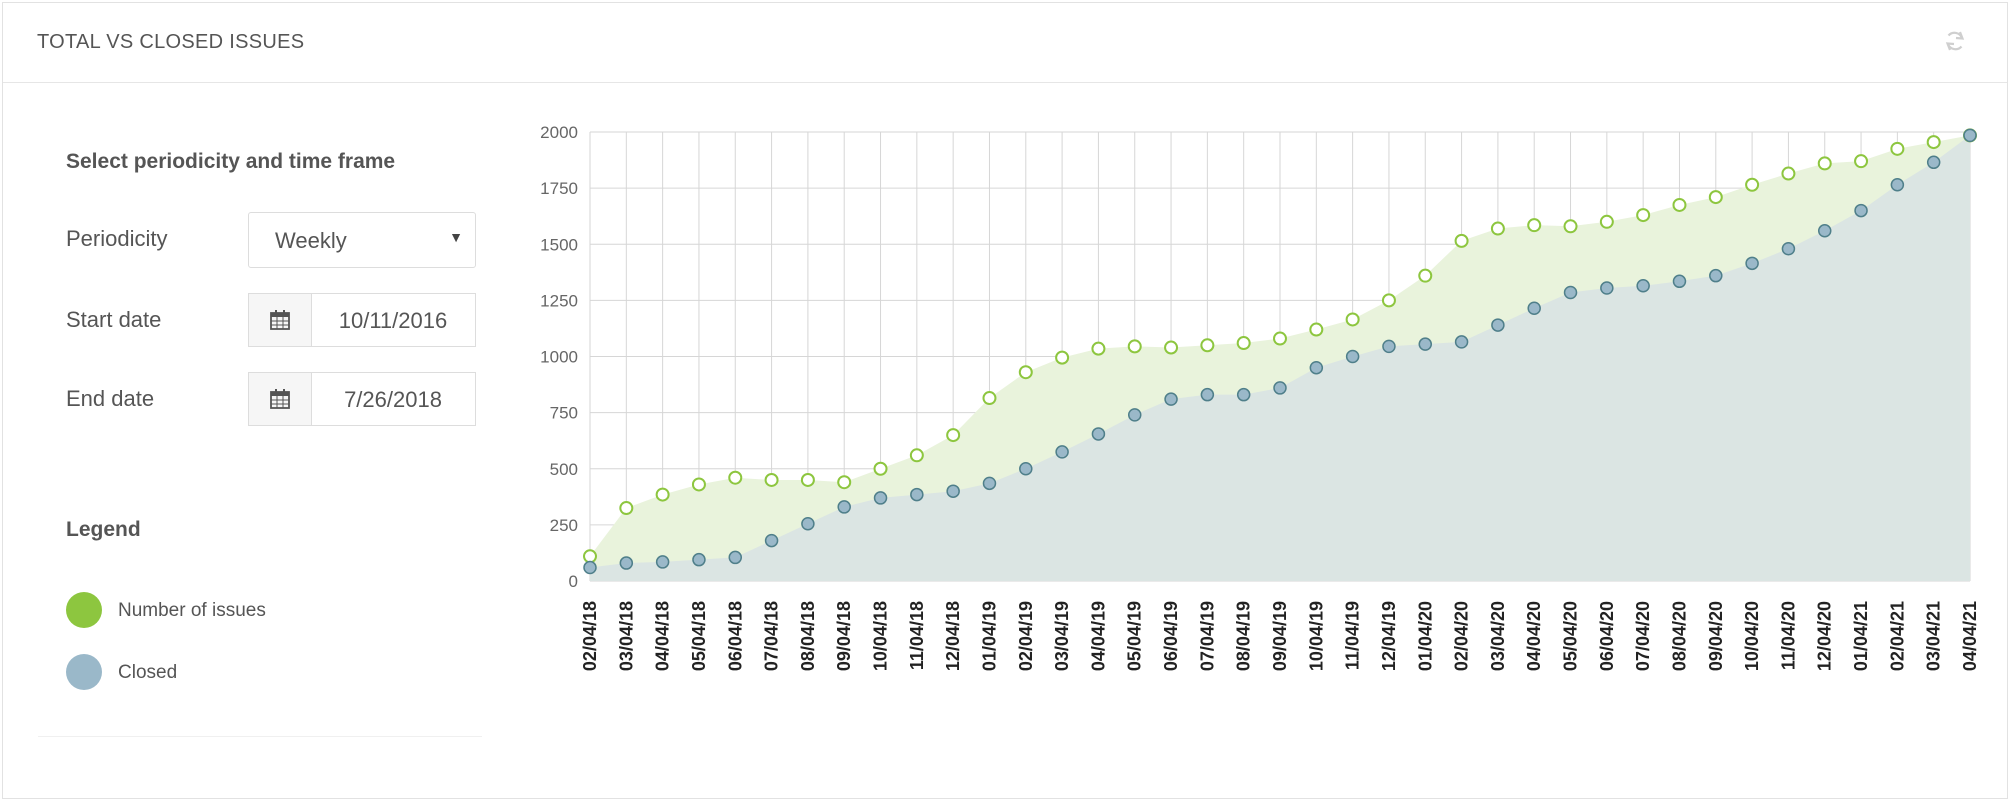 Image resolution: width=2012 pixels, height=803 pixels. Describe the element at coordinates (699, 636) in the screenshot. I see `x-tick-label: 05/04/18` at that location.